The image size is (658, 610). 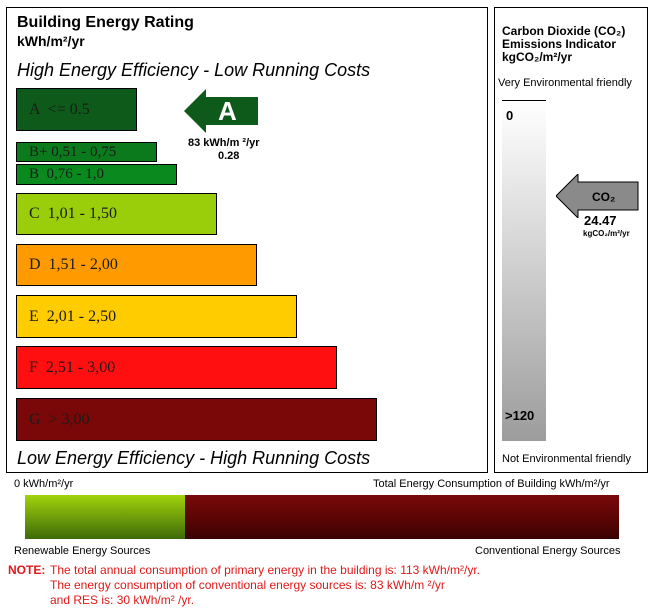 What do you see at coordinates (520, 415) in the screenshot?
I see `co2-scale-max: >120` at bounding box center [520, 415].